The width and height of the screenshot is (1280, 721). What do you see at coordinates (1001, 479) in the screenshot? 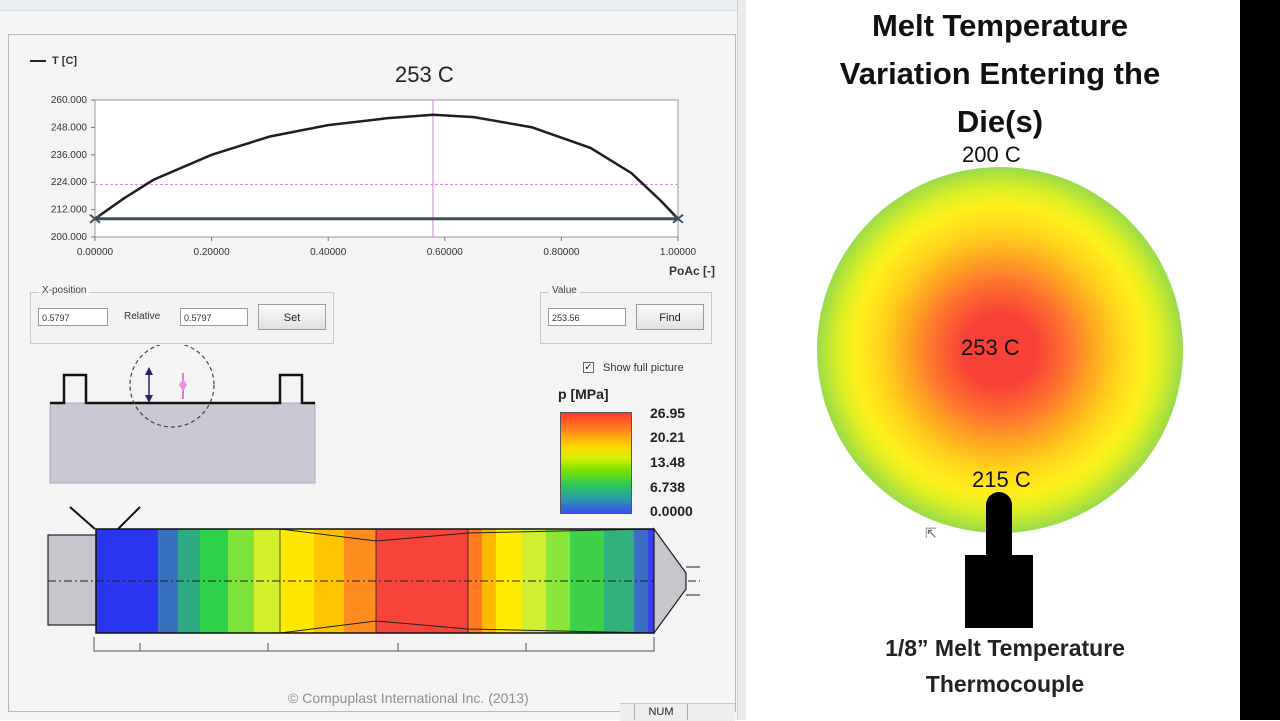
I see `probe-temperature-label: 215 C` at bounding box center [1001, 479].